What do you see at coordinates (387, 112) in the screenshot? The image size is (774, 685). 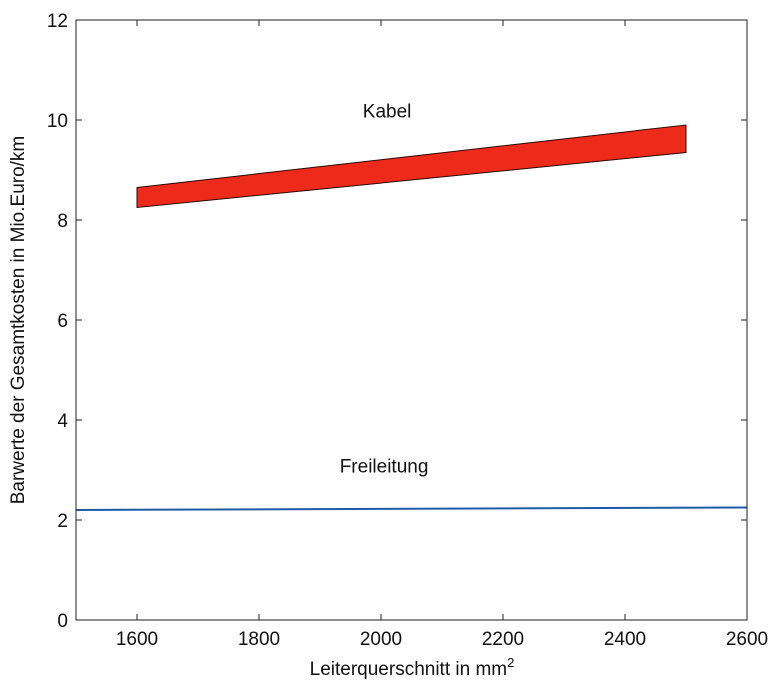 I see `annotation-kabel: Kabel` at bounding box center [387, 112].